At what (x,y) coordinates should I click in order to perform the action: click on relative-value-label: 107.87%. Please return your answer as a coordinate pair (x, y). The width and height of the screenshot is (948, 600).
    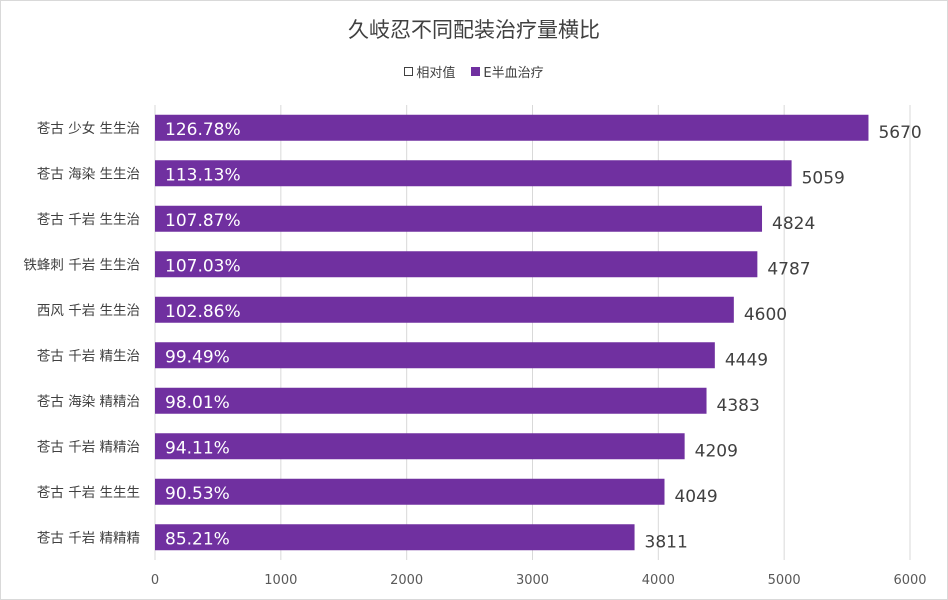
    Looking at the image, I should click on (203, 221).